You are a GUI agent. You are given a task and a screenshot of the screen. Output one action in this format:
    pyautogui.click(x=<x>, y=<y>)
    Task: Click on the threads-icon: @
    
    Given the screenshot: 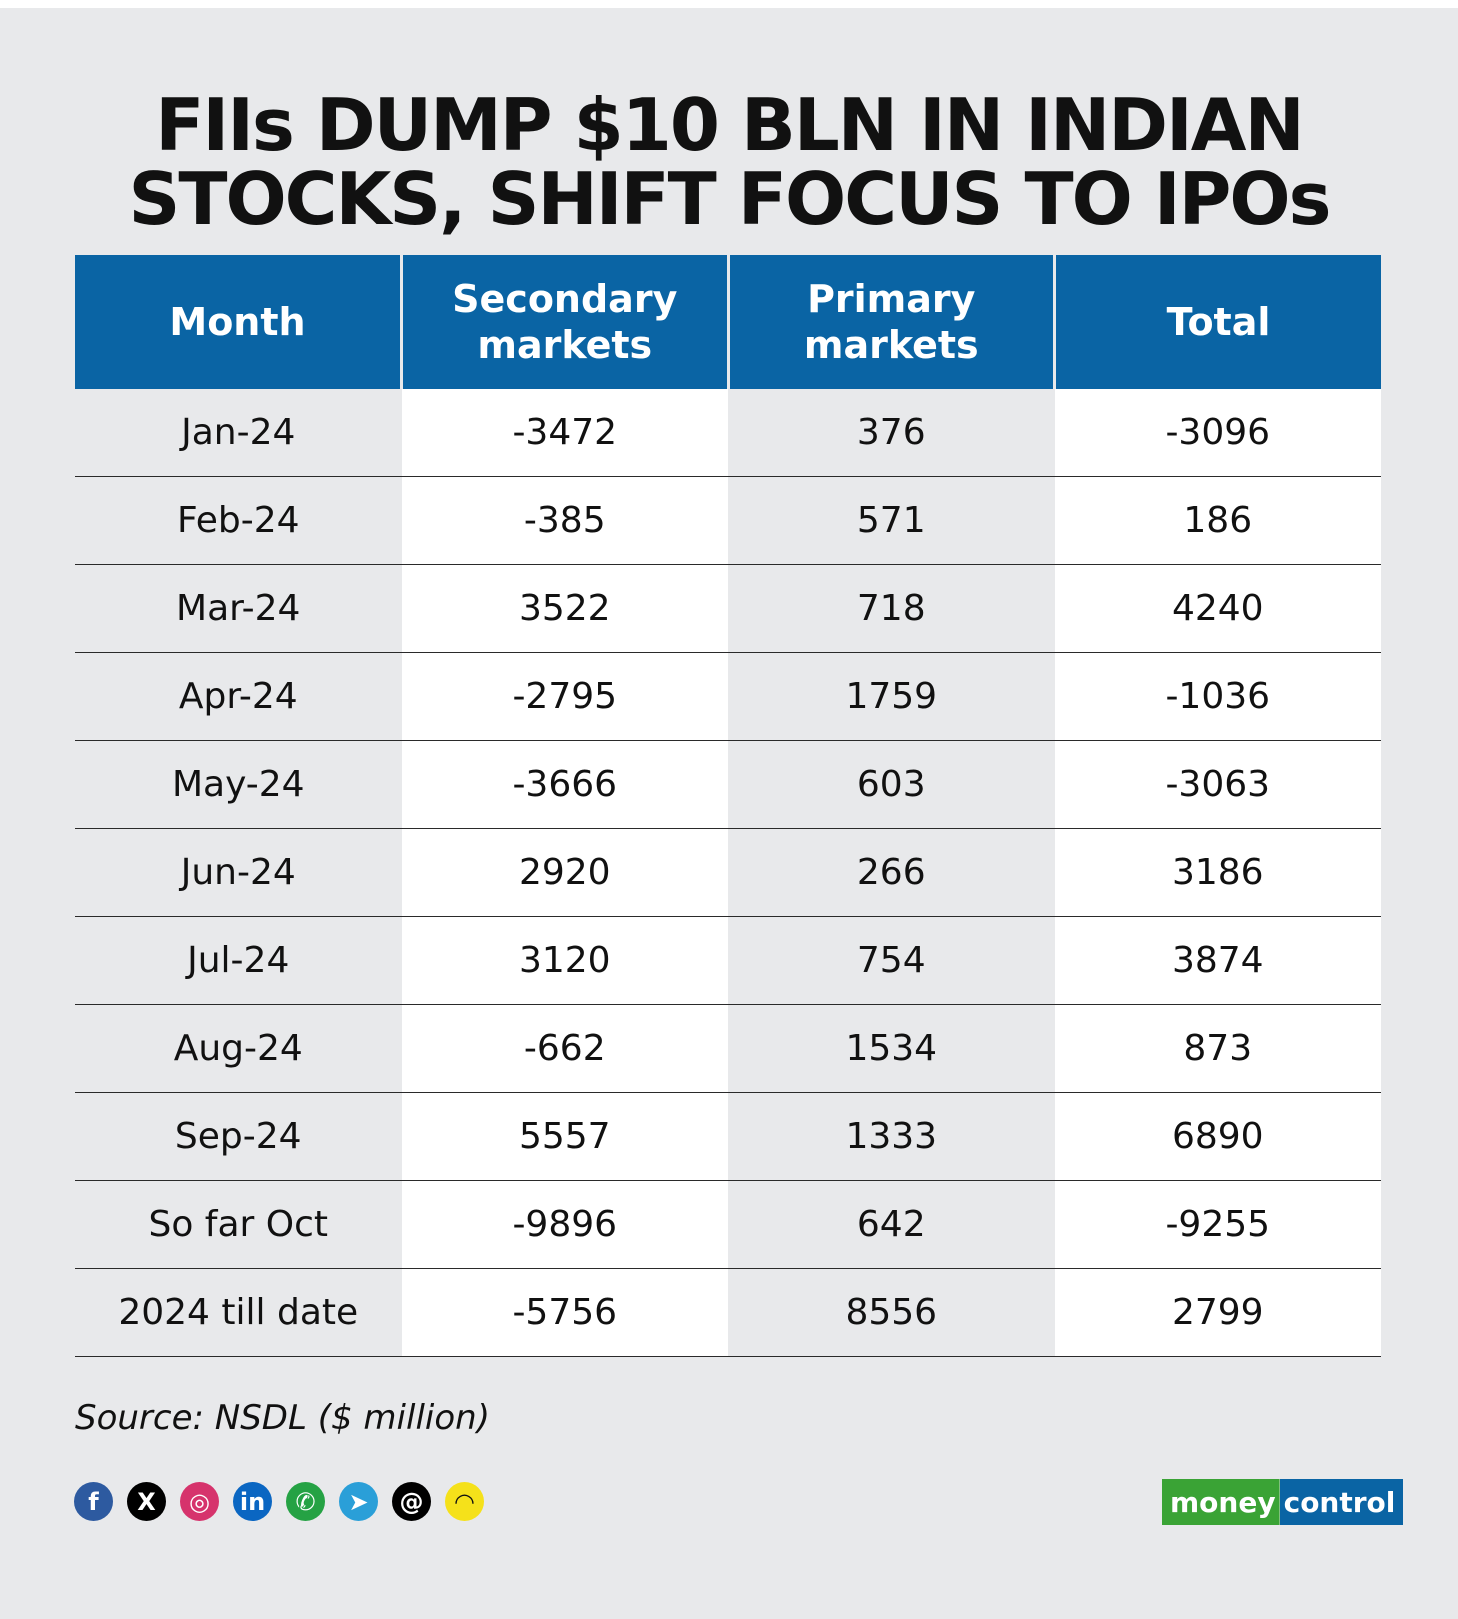 What is the action you would take?
    pyautogui.click(x=411, y=1501)
    